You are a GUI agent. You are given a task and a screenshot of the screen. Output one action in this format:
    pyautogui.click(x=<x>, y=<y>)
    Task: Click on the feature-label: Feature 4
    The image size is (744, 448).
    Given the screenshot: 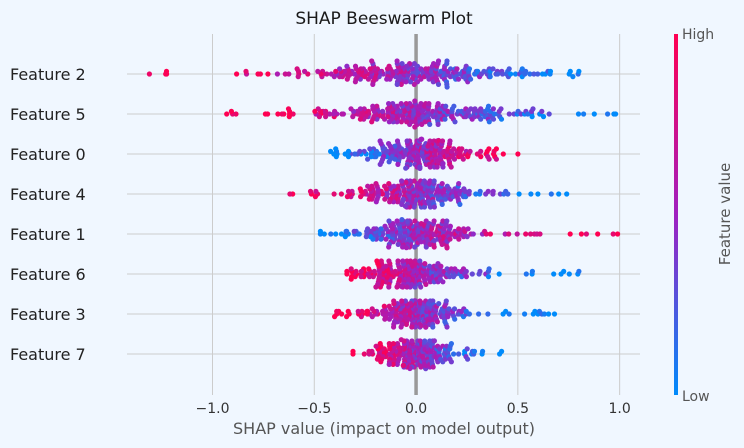 What is the action you would take?
    pyautogui.click(x=48, y=194)
    